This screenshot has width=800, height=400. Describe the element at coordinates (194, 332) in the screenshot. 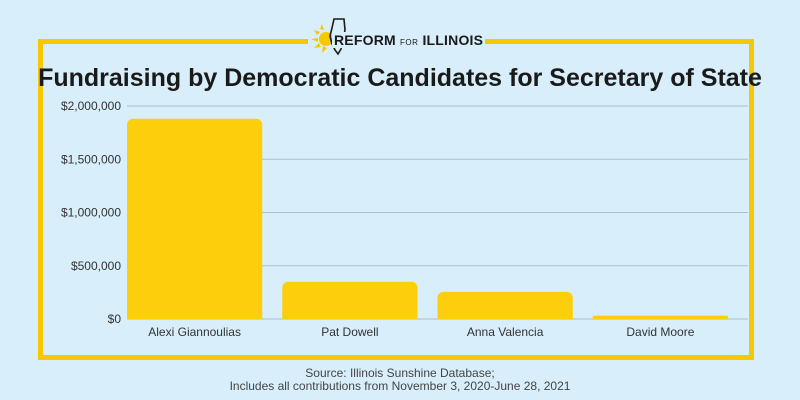

I see `x-tick-label: Alexi Giannoulias` at that location.